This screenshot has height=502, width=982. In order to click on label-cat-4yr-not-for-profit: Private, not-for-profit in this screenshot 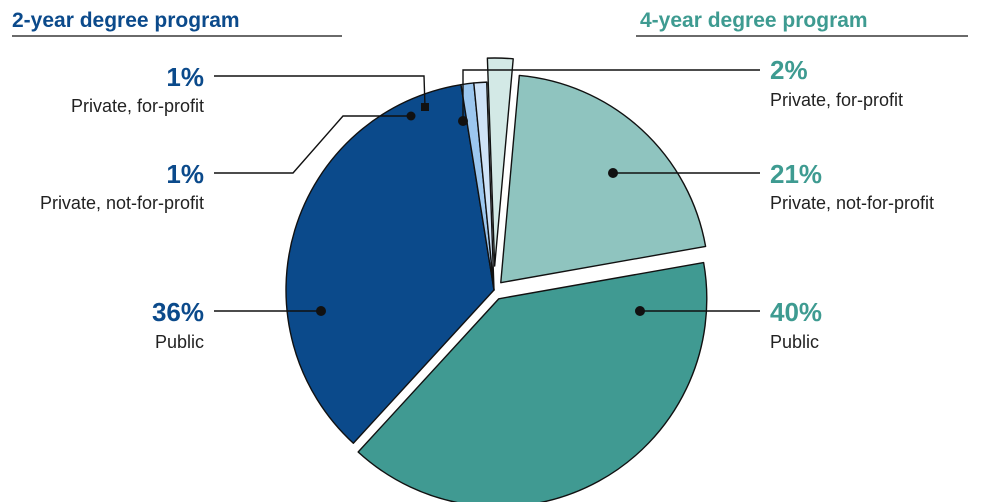, I will do `click(852, 203)`.